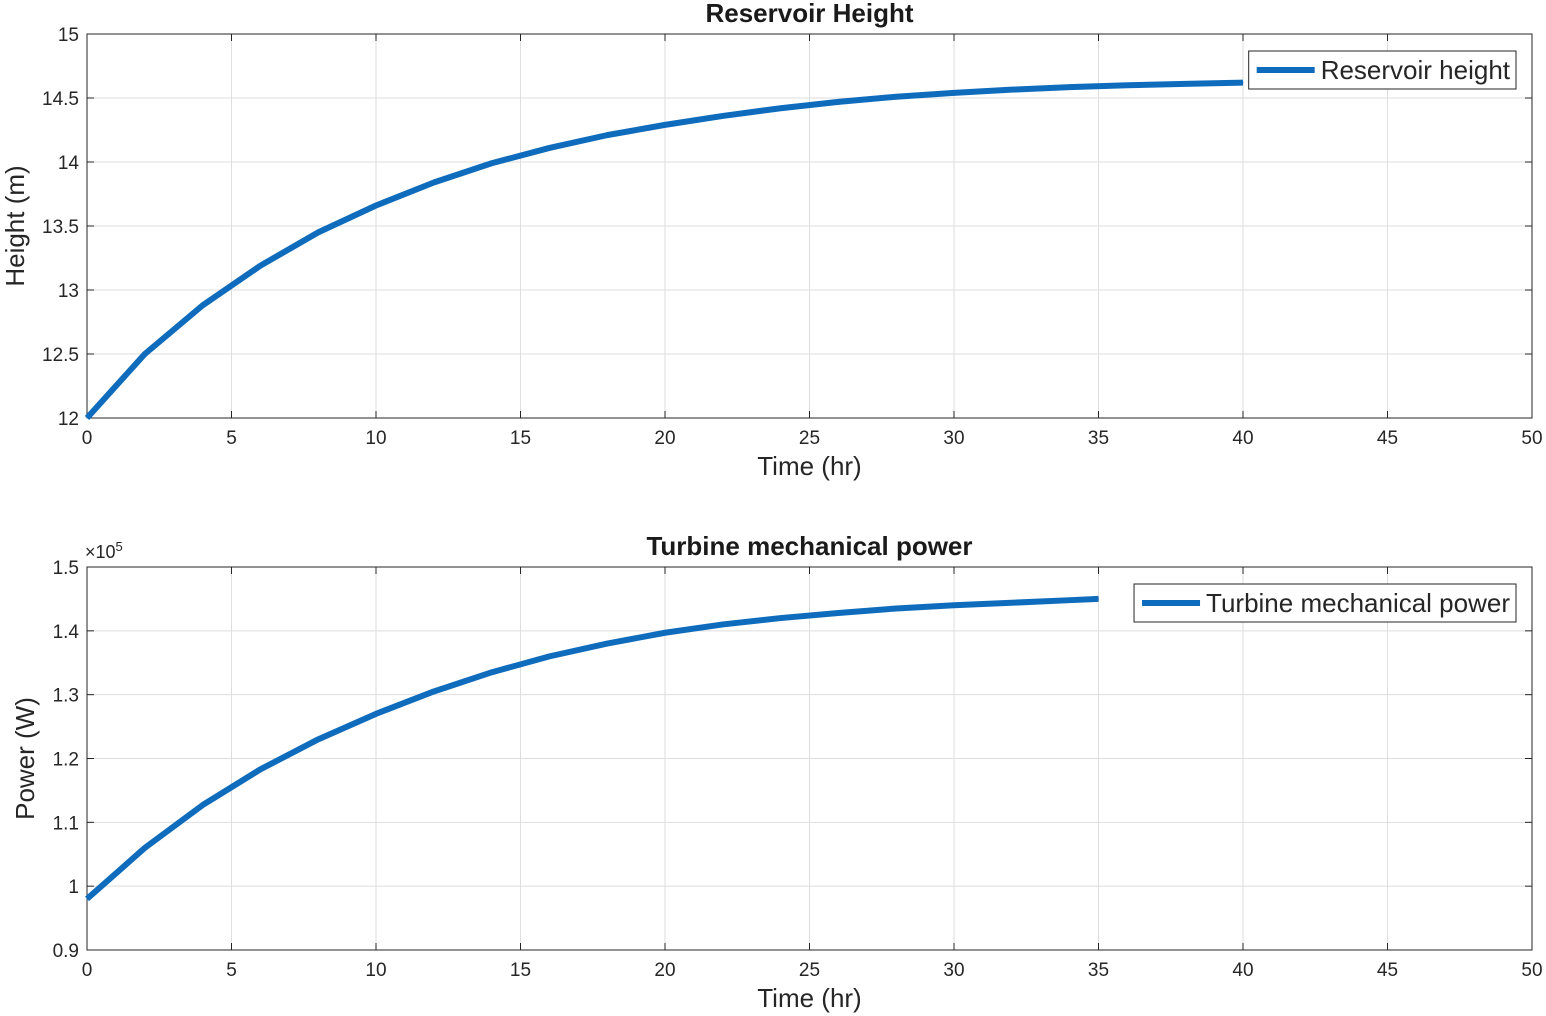  Describe the element at coordinates (68, 291) in the screenshot. I see `y-tick-label: 13` at that location.